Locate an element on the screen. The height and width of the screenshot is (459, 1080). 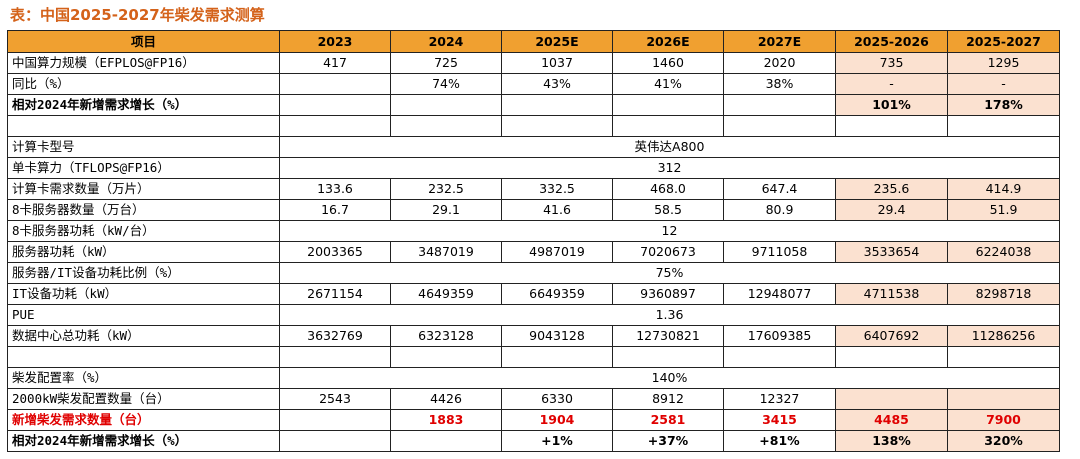
value-cell: 6224038 is located at coordinates (1003, 252).